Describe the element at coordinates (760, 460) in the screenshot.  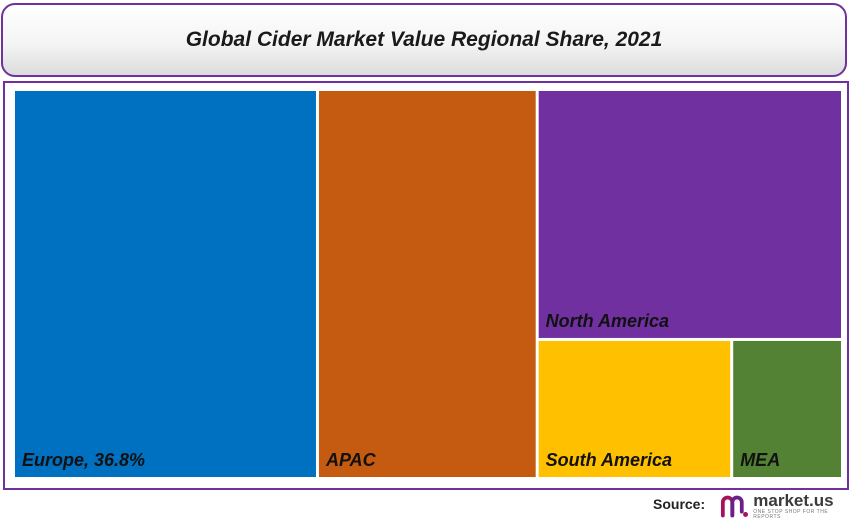
I see `tile-label-mea: MEA` at that location.